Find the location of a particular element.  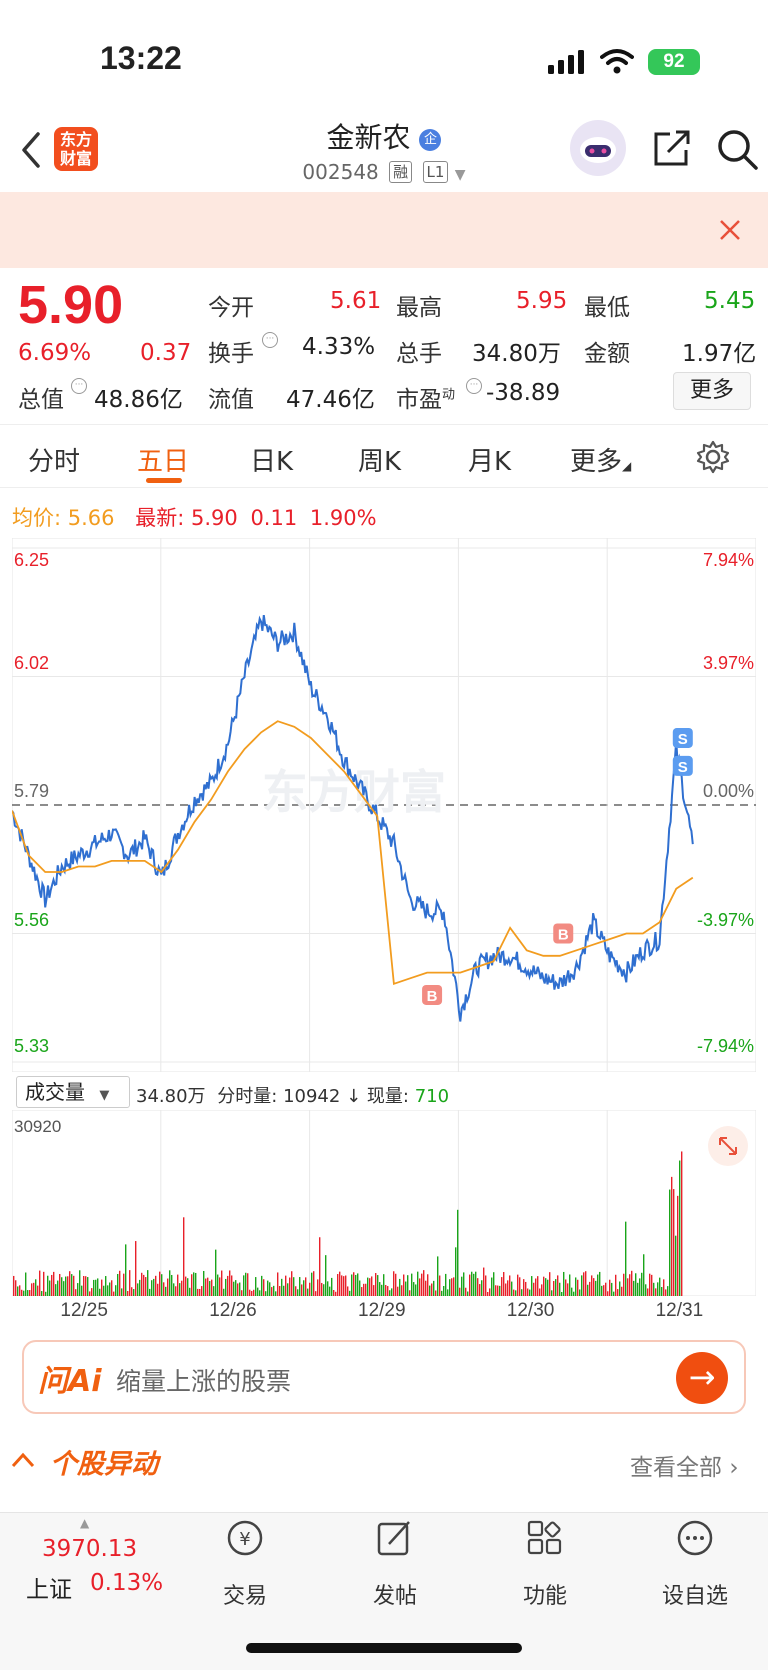

promo-banner is located at coordinates (384, 230).